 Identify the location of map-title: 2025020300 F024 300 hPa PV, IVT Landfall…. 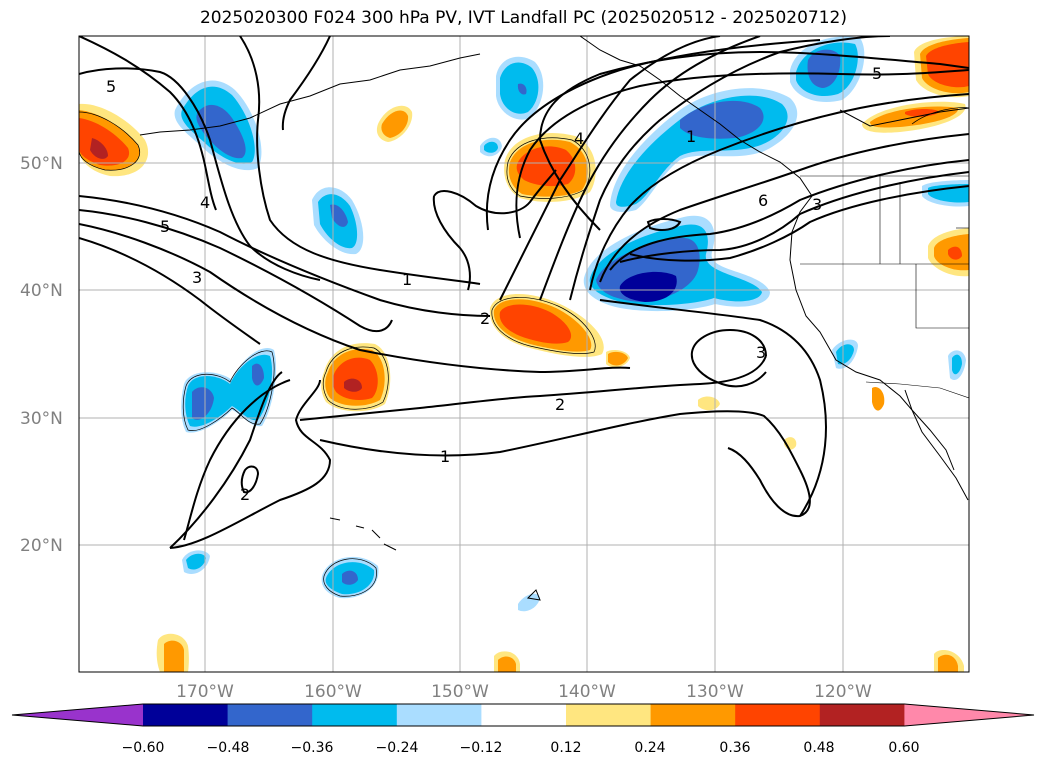
(523, 18).